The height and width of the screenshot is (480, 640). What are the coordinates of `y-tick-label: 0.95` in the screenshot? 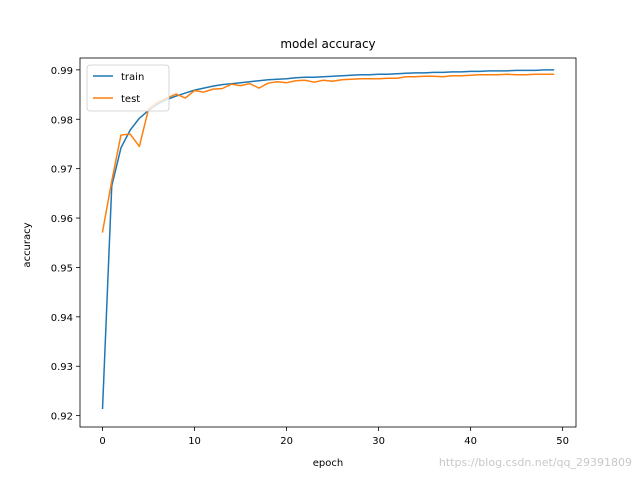 It's located at (62, 268).